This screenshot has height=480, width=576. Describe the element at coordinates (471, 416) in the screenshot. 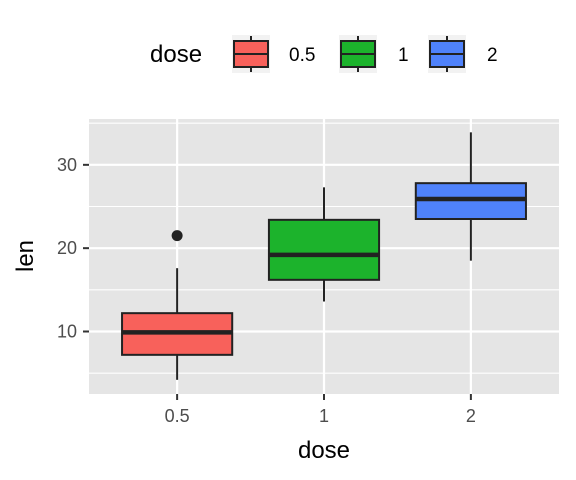

I see `x-tick-label: 2` at that location.